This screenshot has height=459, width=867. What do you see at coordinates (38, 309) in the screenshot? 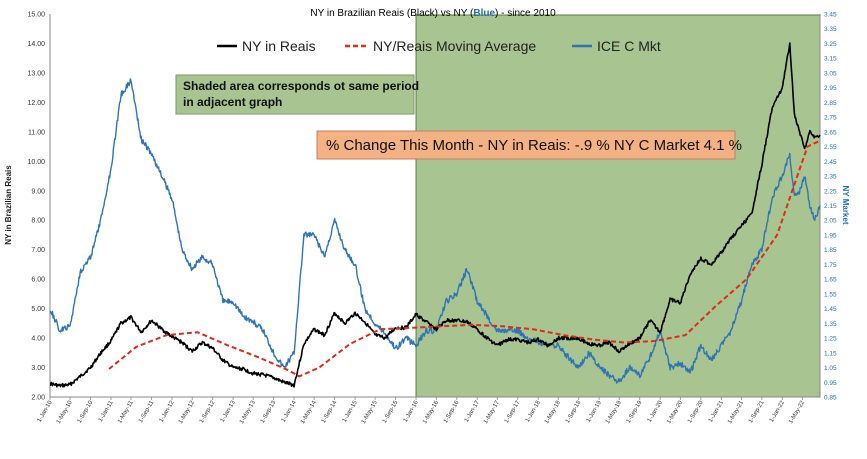
I see `y-tick-label: 5.00` at bounding box center [38, 309].